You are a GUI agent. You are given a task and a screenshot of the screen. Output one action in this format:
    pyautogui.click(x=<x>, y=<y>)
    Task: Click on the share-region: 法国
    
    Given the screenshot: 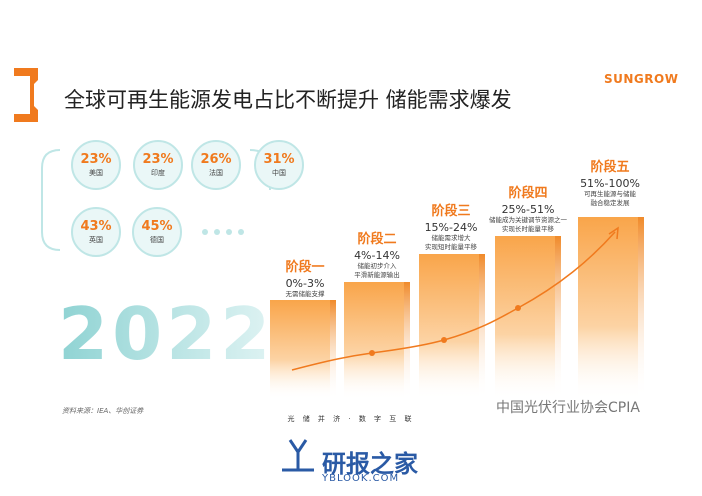 What is the action you would take?
    pyautogui.click(x=216, y=173)
    